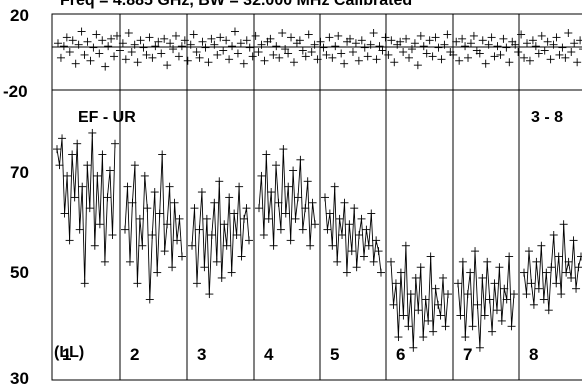  What do you see at coordinates (467, 354) in the screenshot?
I see `panel-label-7: 7` at bounding box center [467, 354].